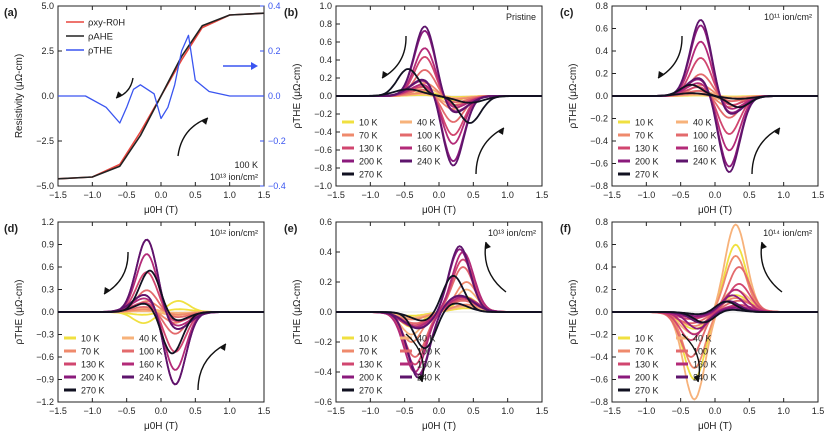 This screenshot has width=830, height=439. Describe the element at coordinates (195, 411) in the screenshot. I see `x-tick-label: 0.5` at that location.